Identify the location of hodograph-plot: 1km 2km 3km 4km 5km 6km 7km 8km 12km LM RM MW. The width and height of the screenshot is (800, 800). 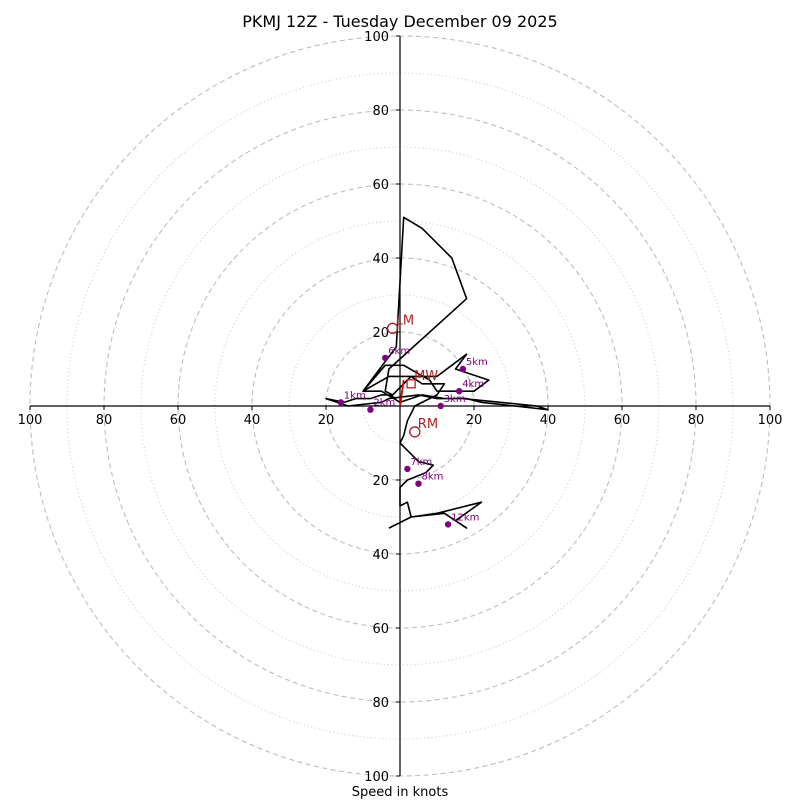
(437, 372).